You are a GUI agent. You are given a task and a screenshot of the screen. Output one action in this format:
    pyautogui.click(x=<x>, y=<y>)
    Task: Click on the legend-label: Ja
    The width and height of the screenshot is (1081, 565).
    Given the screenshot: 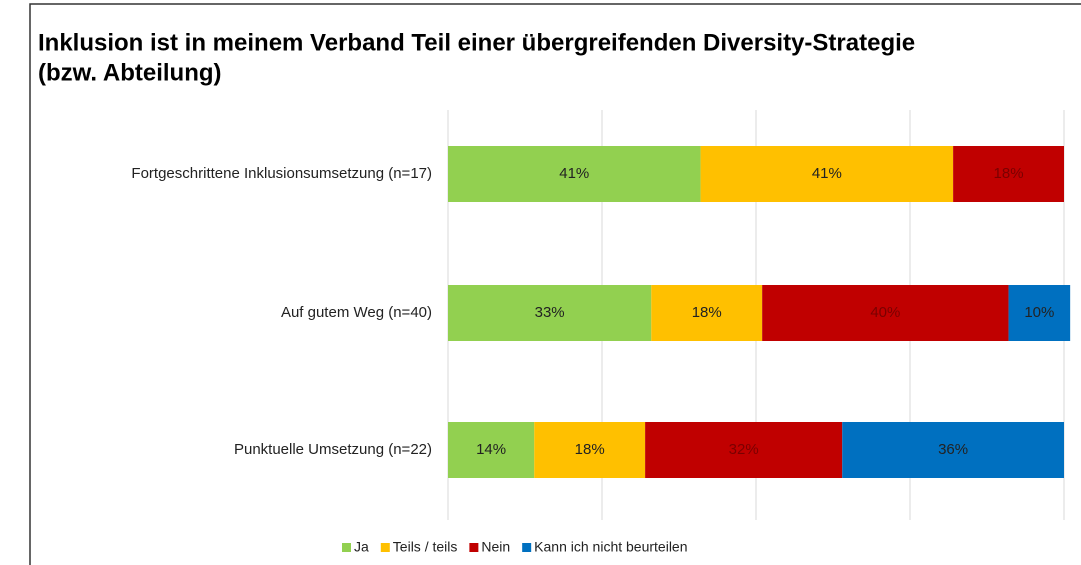 What is the action you would take?
    pyautogui.click(x=361, y=547)
    